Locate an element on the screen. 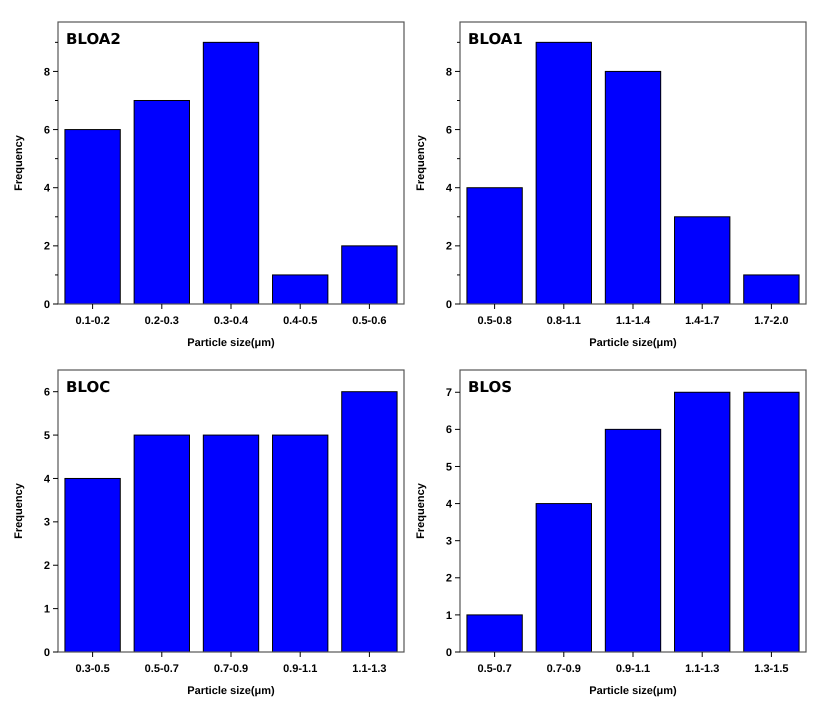 This screenshot has height=720, width=825. x-tick-label: 0.3-0.5 is located at coordinates (92, 669).